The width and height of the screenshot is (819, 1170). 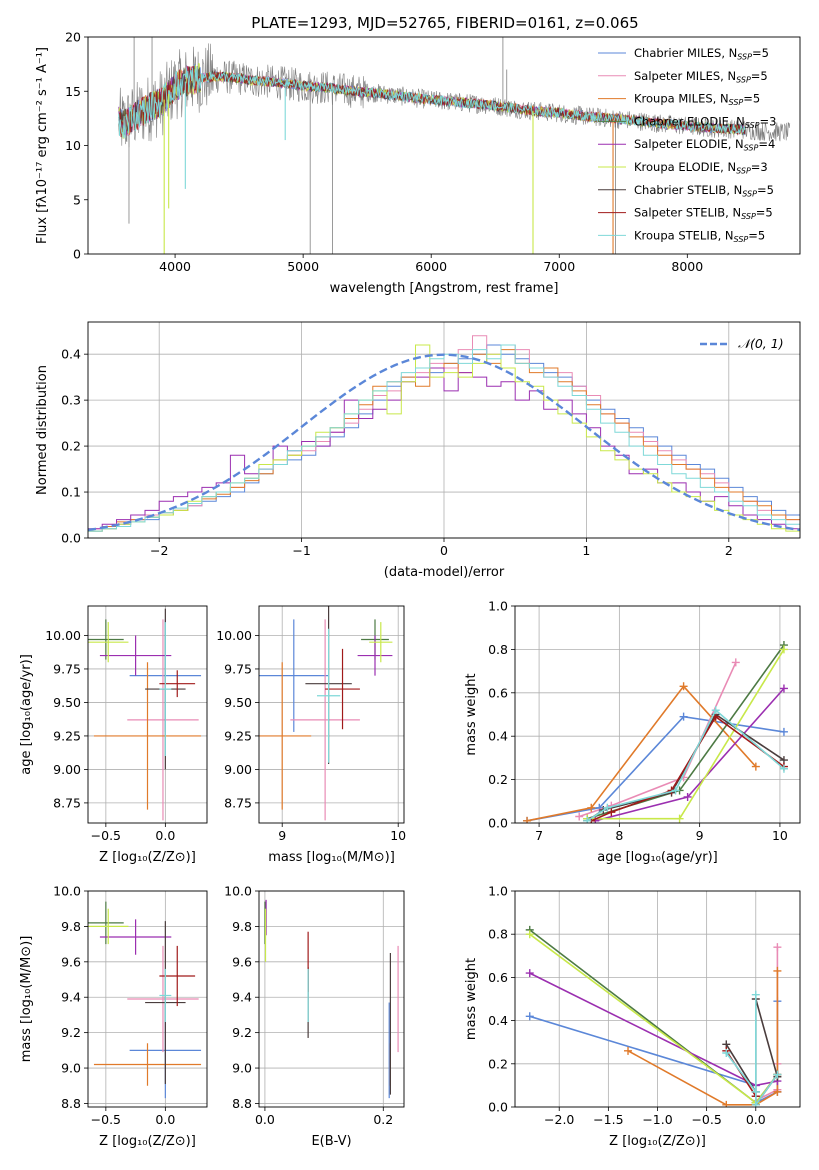 What do you see at coordinates (498, 649) in the screenshot?
I see `y-tick-label: 0.8` at bounding box center [498, 649].